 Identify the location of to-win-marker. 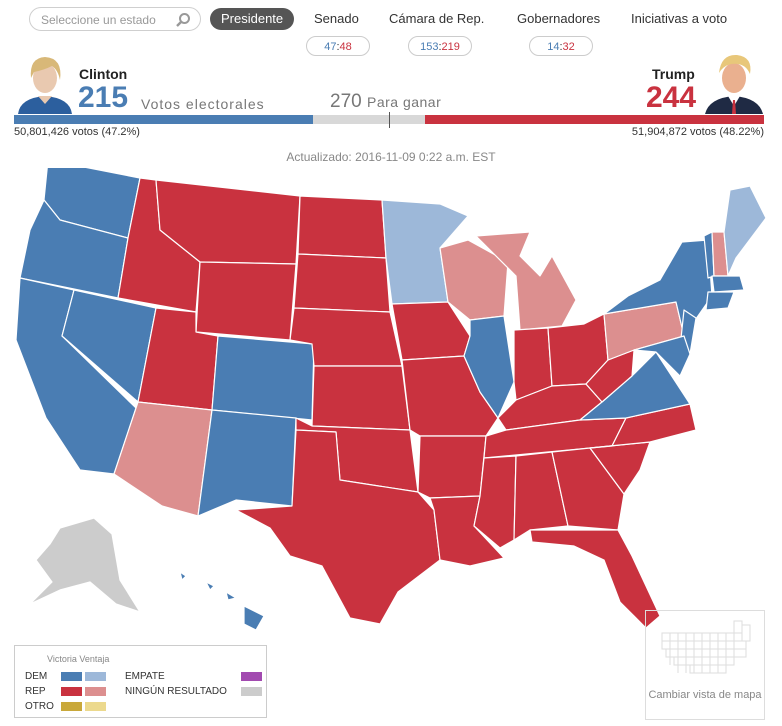
(389, 120).